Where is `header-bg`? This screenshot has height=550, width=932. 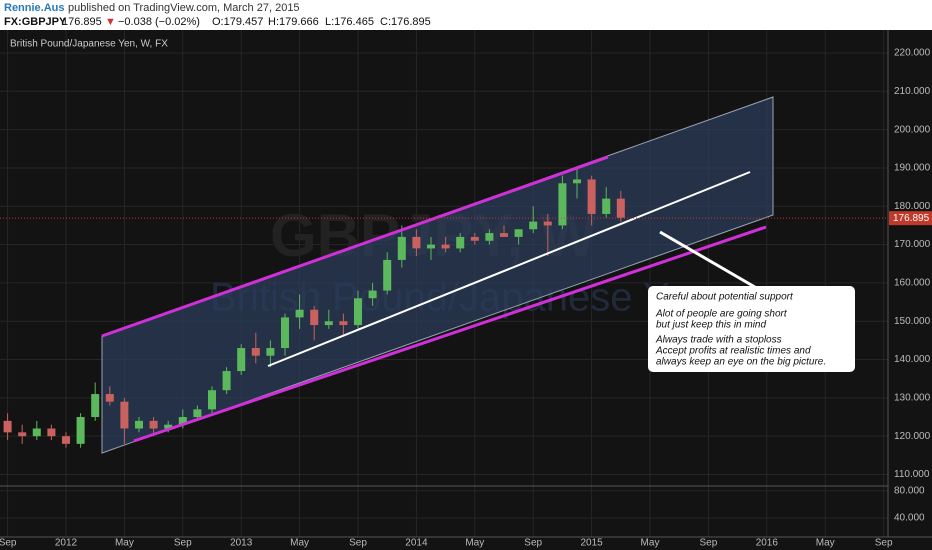
header-bg is located at coordinates (466, 15).